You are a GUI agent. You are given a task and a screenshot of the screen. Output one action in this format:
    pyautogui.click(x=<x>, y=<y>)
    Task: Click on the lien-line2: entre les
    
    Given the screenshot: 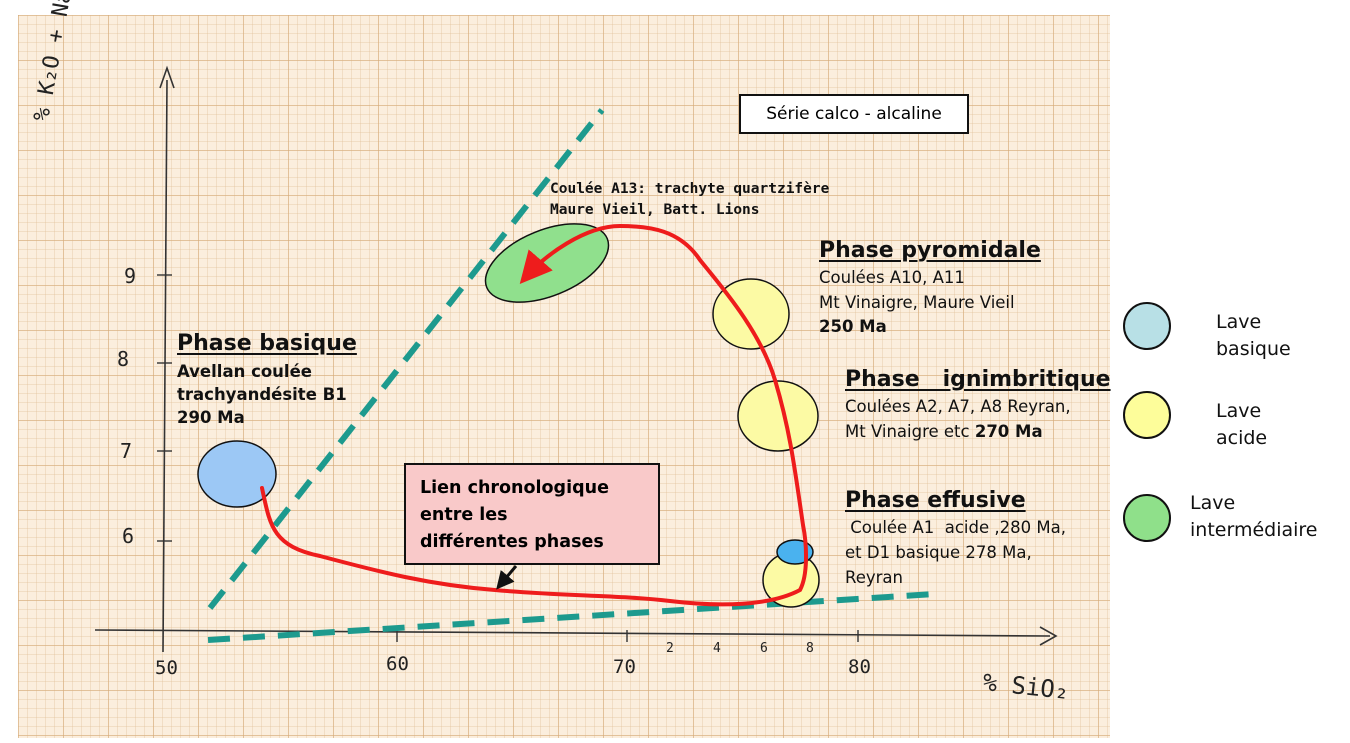 What is the action you would take?
    pyautogui.click(x=464, y=515)
    